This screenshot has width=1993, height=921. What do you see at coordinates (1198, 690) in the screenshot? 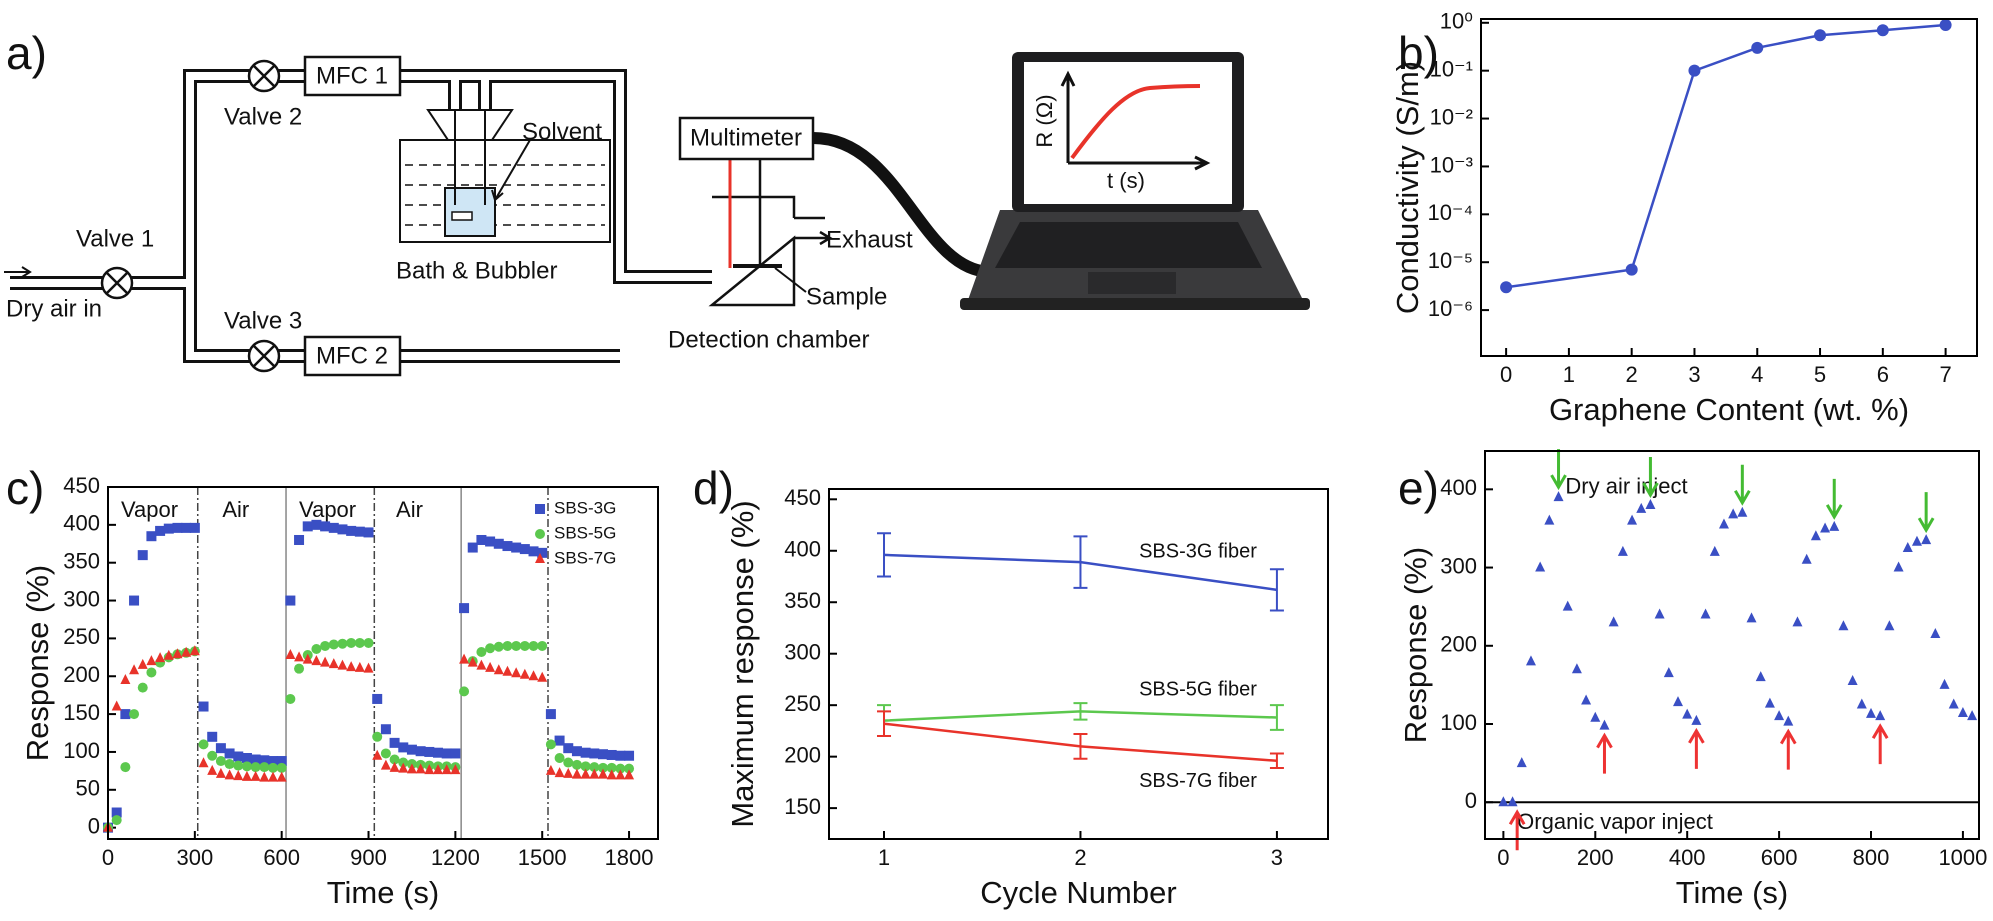
I see `series-label: SBS-5G fiber` at bounding box center [1198, 690].